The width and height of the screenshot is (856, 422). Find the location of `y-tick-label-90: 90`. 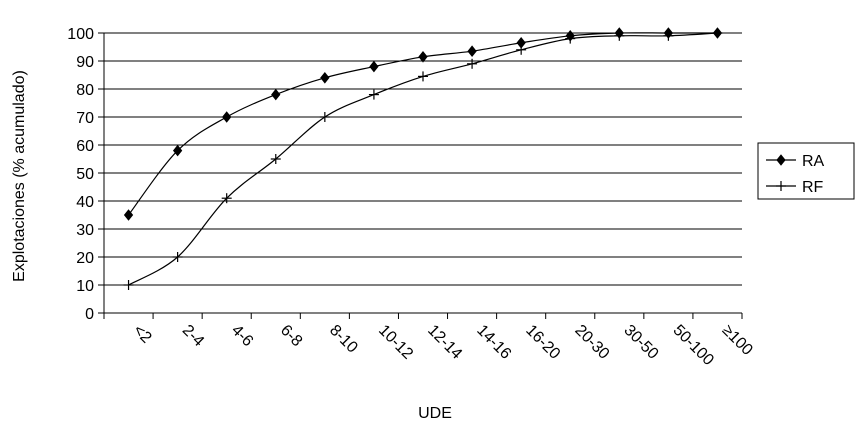

y-tick-label-90: 90 is located at coordinates (85, 62).